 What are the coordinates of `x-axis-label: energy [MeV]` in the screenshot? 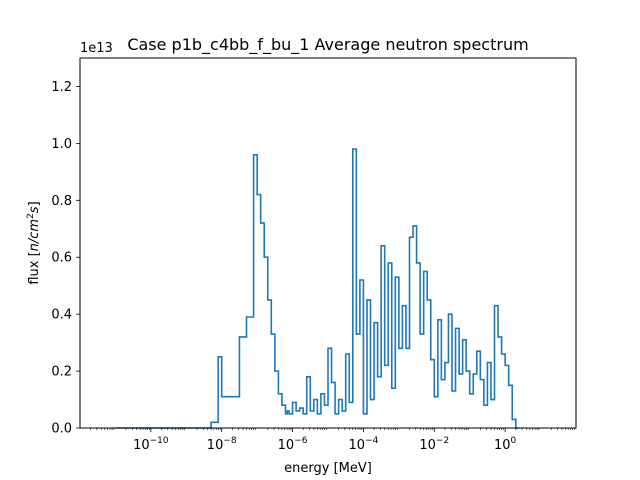 It's located at (328, 468).